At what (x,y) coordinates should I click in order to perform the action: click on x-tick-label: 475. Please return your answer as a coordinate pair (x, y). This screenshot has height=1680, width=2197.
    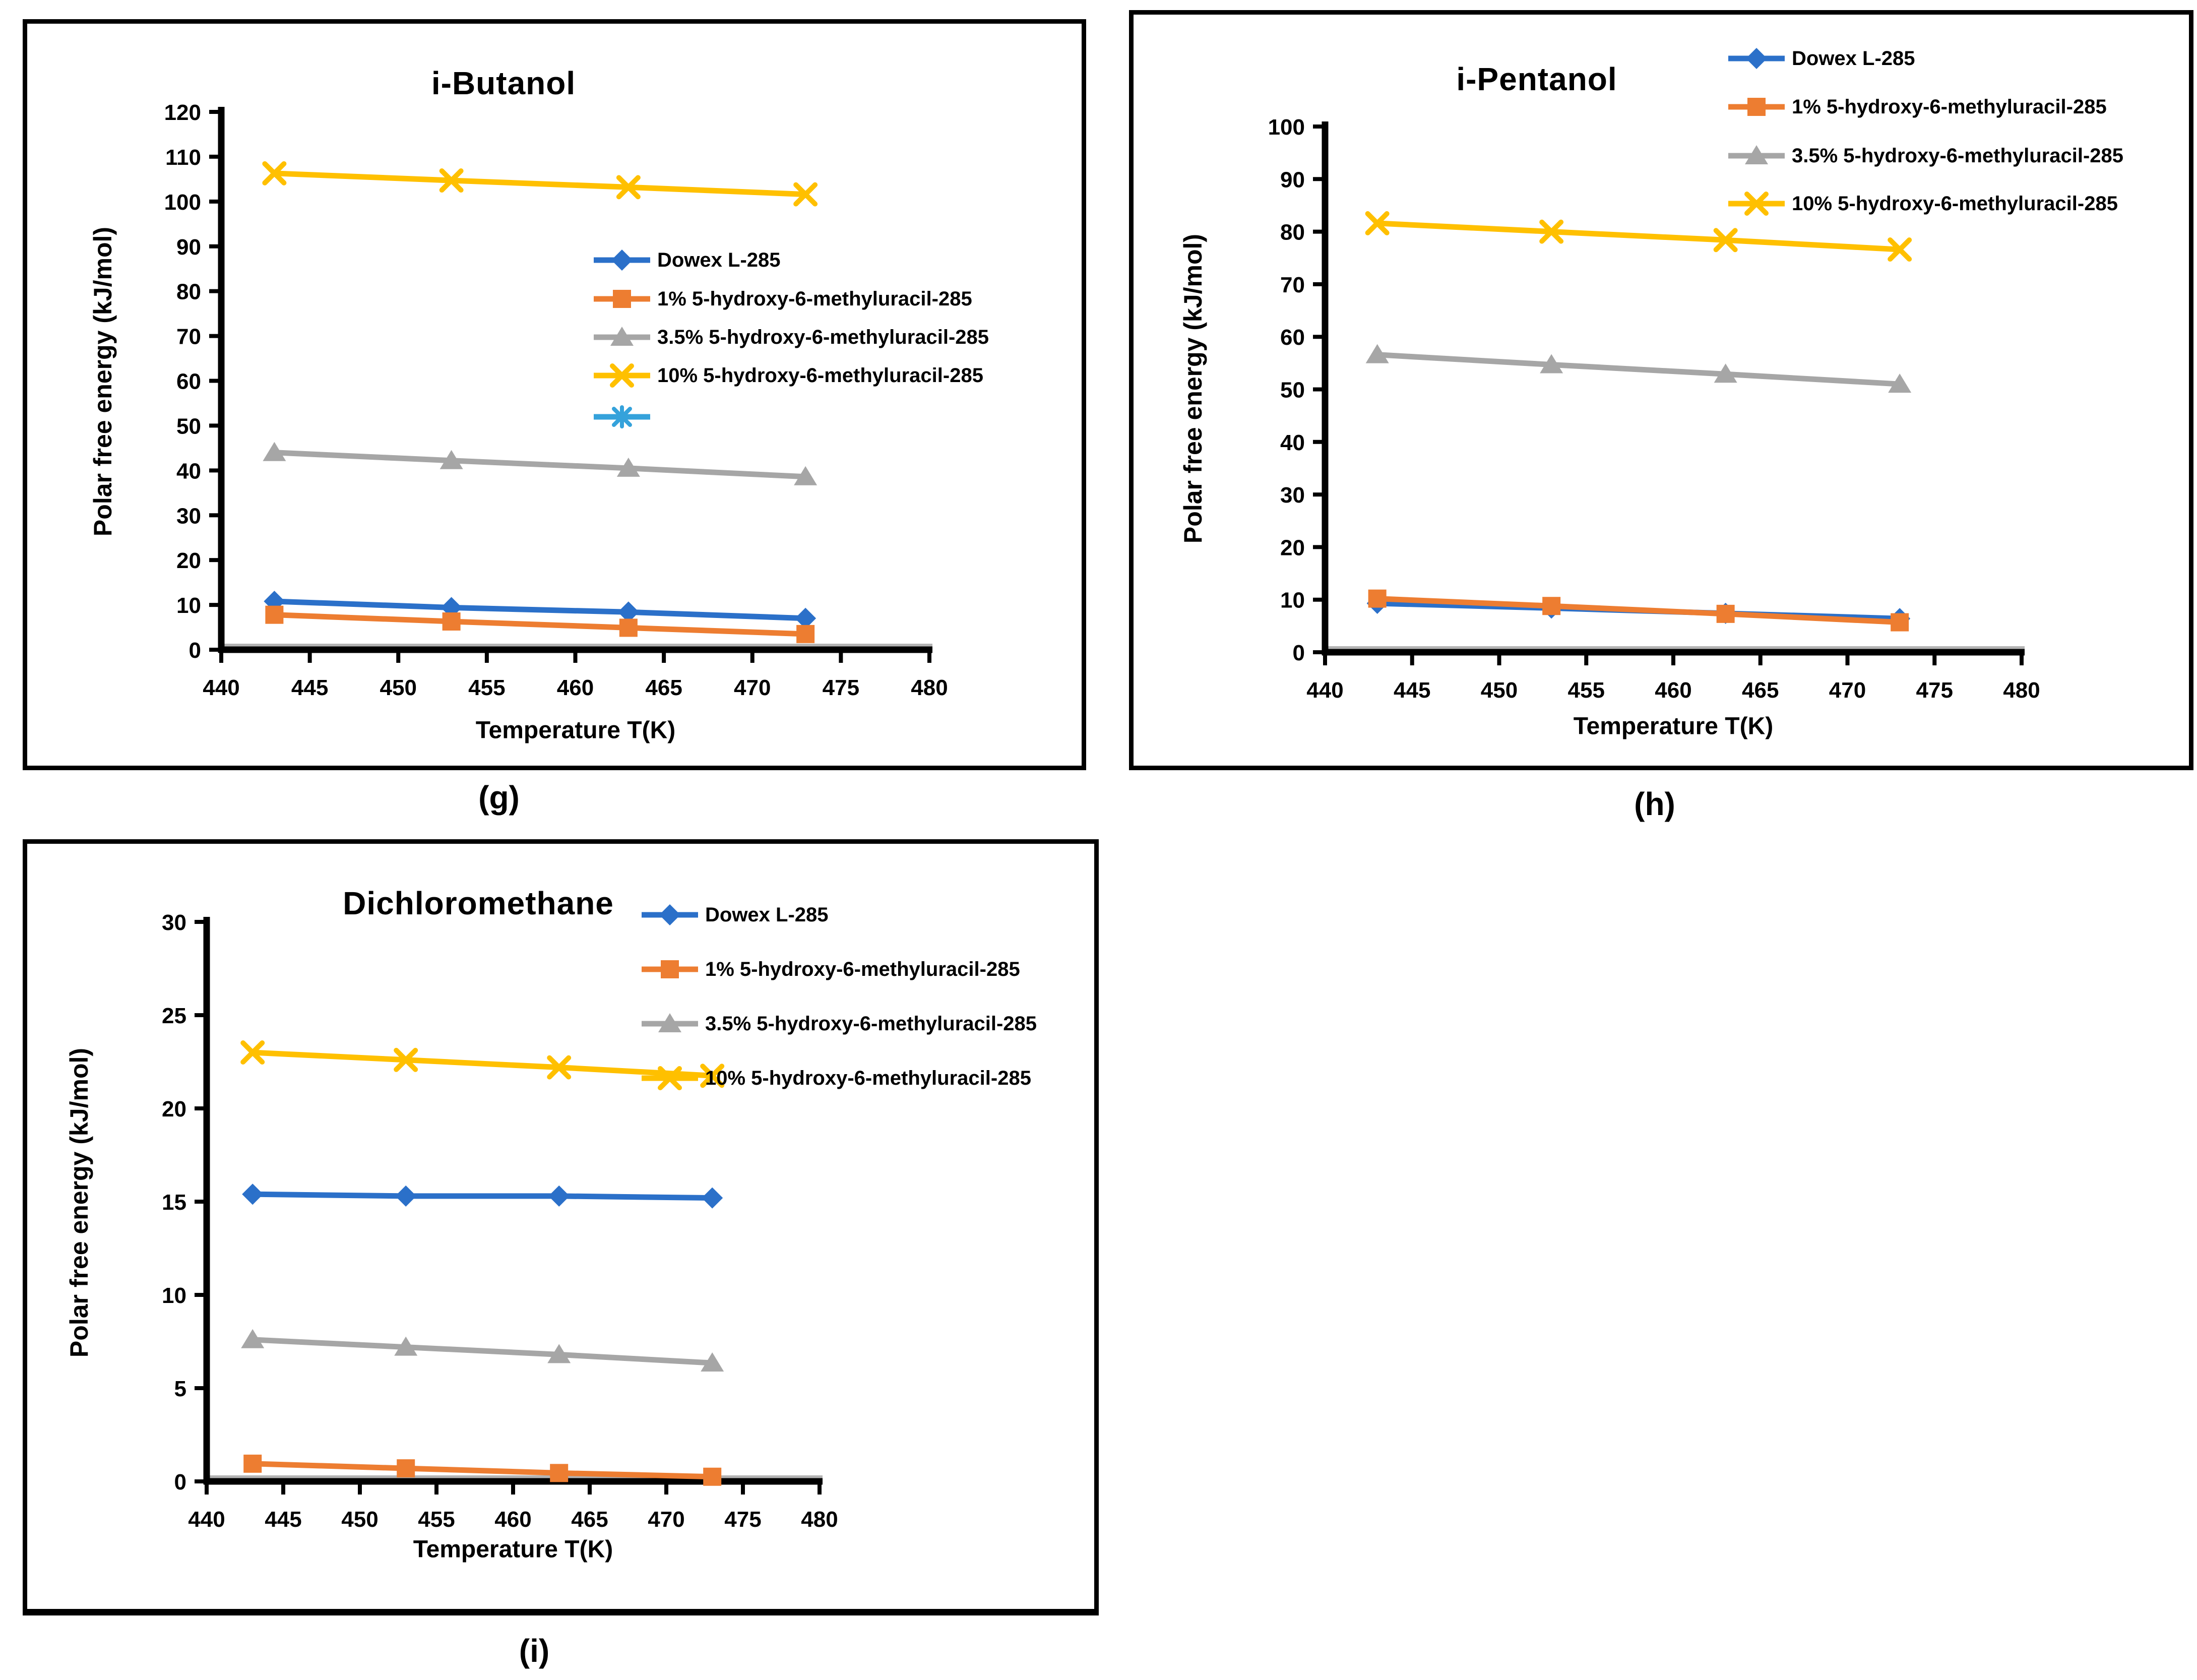
    Looking at the image, I should click on (841, 687).